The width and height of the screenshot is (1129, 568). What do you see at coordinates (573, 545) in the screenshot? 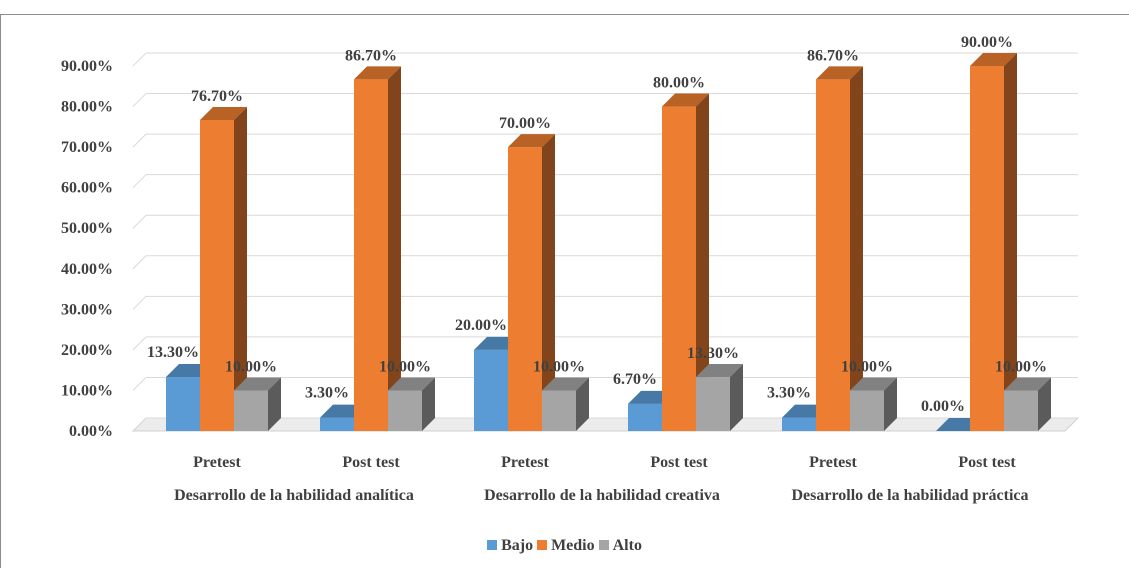
I see `legend-label: Medio` at bounding box center [573, 545].